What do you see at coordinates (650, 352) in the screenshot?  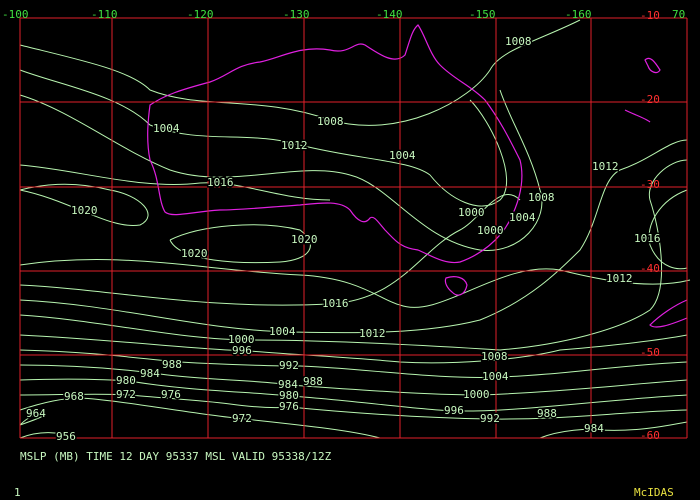 I see `latitude-label: -50` at bounding box center [650, 352].